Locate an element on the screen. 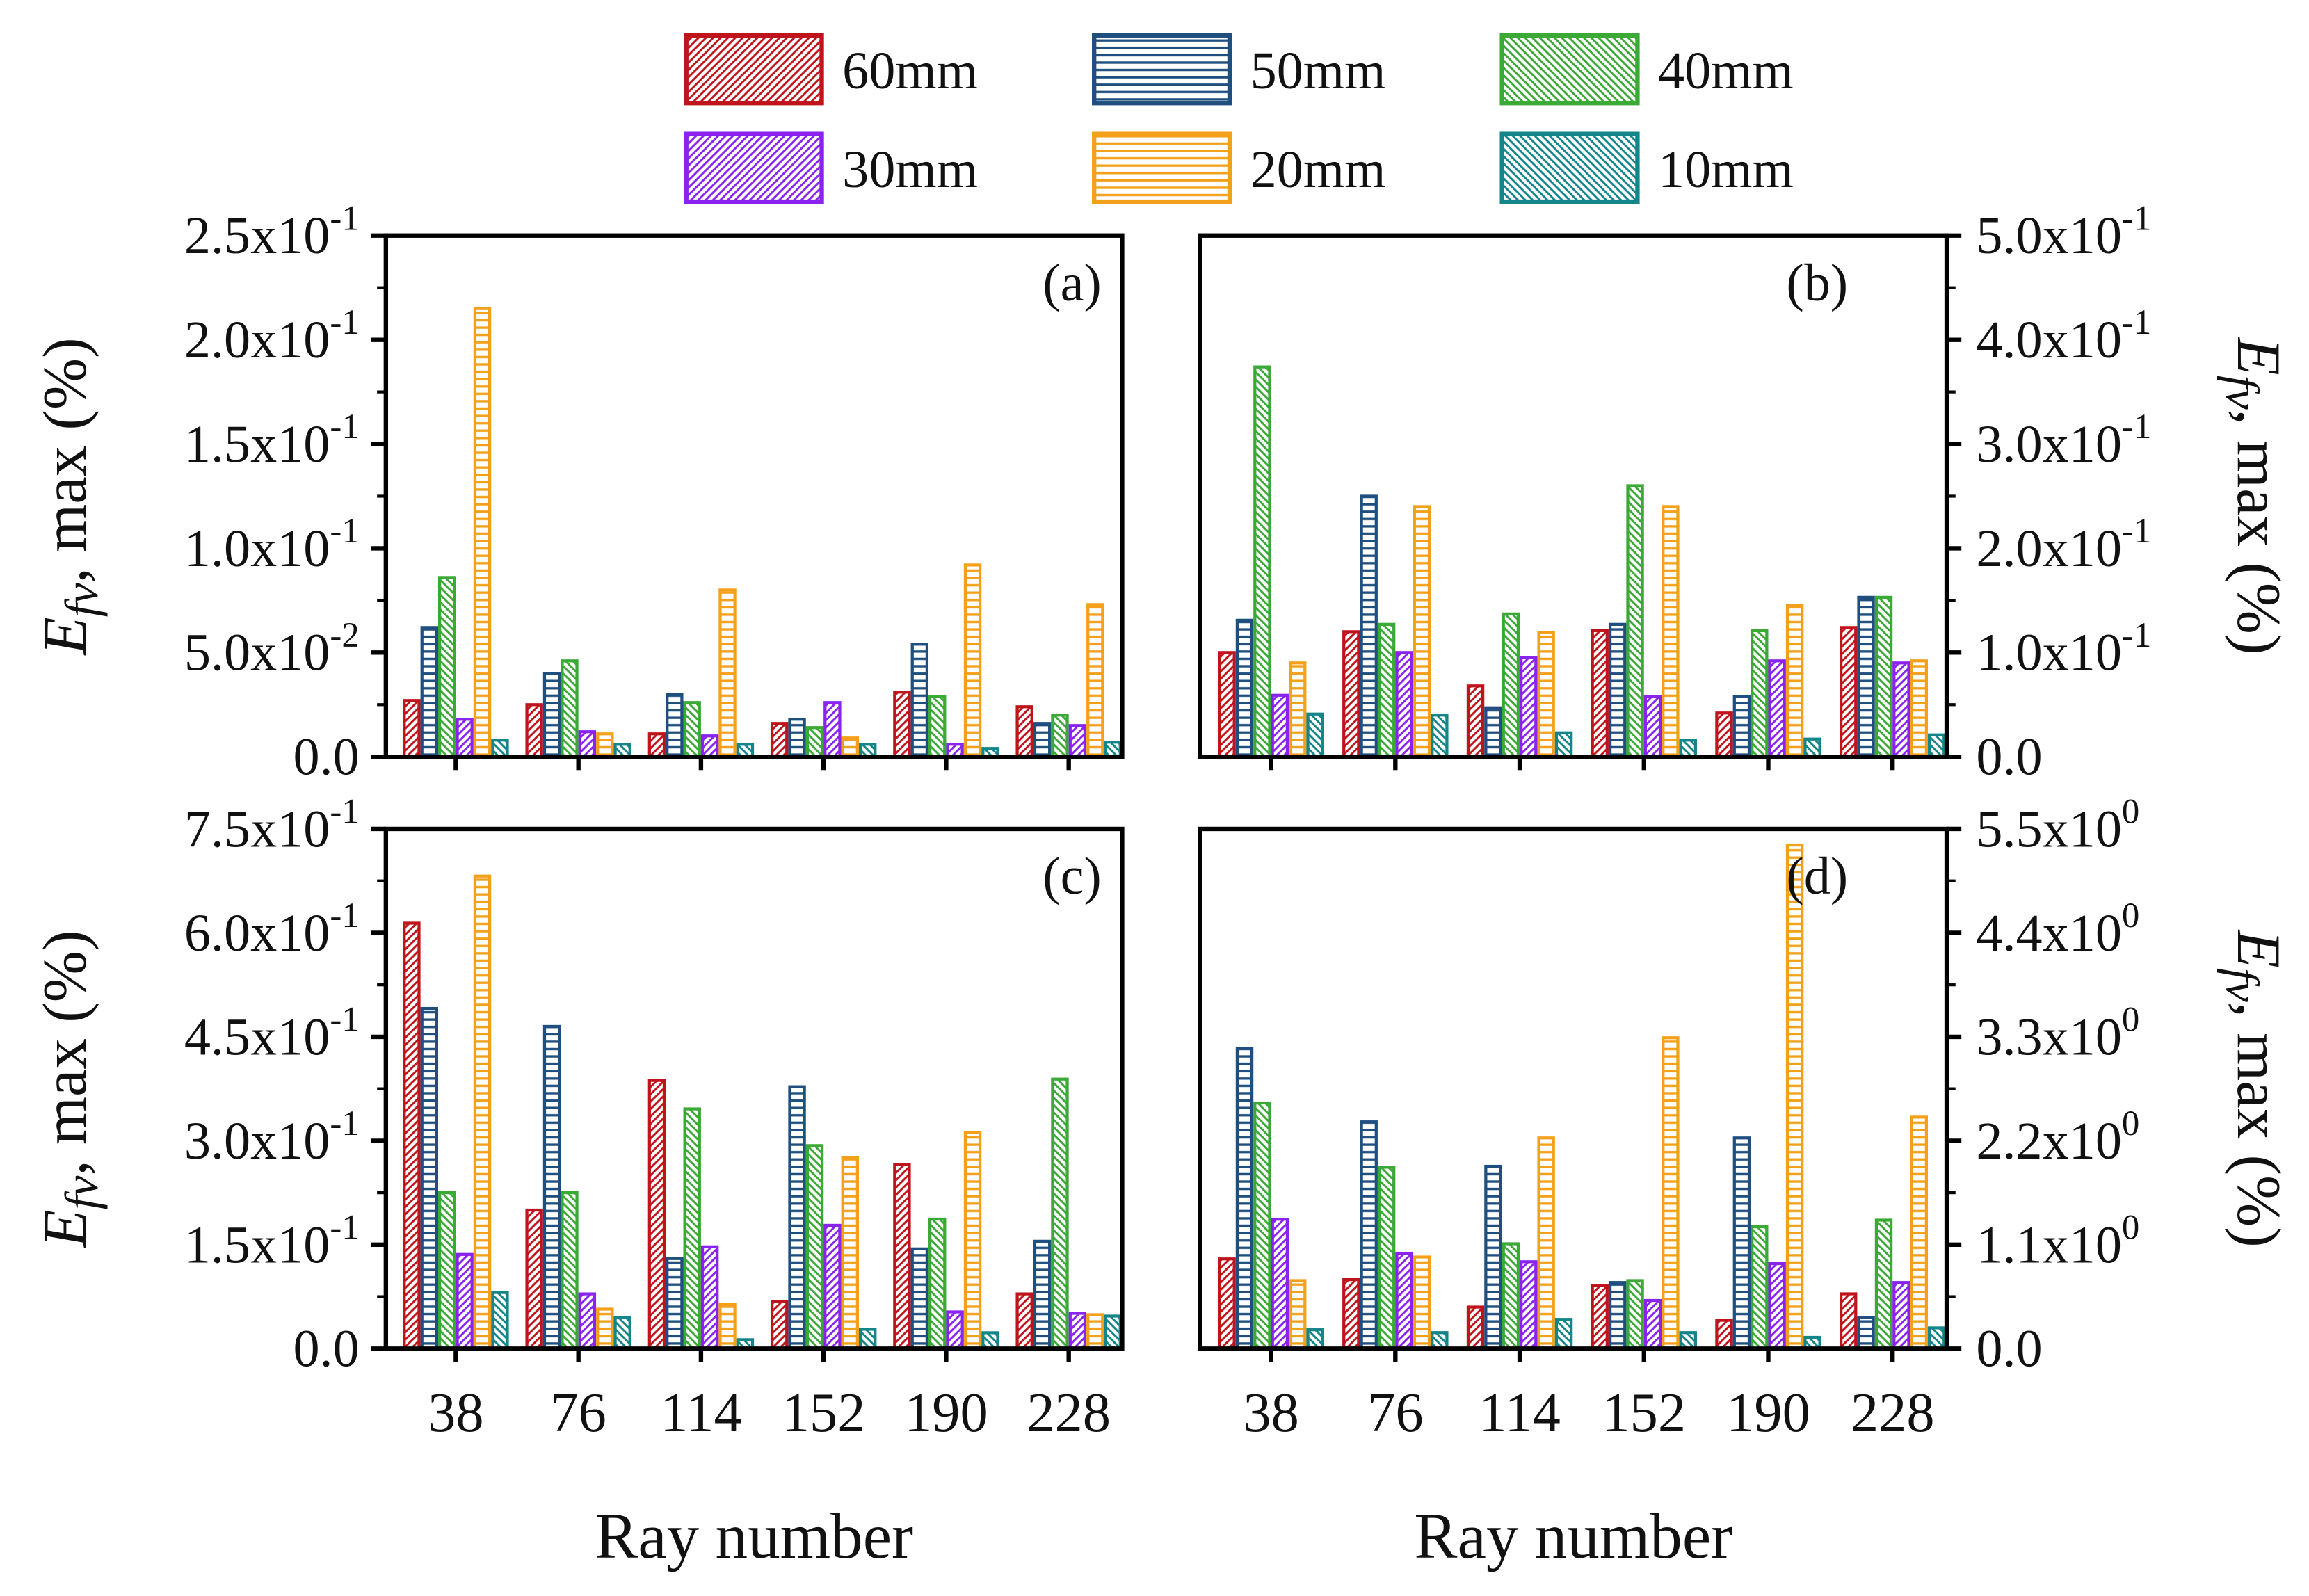  y-tick-label: 3.0x10⁻¹ is located at coordinates (272, 1137).